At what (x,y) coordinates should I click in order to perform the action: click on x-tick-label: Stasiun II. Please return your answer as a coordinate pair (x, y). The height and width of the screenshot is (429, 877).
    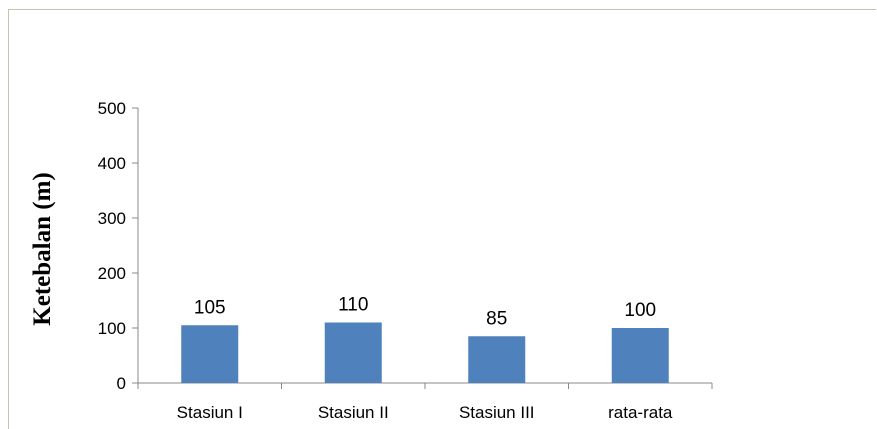
    Looking at the image, I should click on (353, 412).